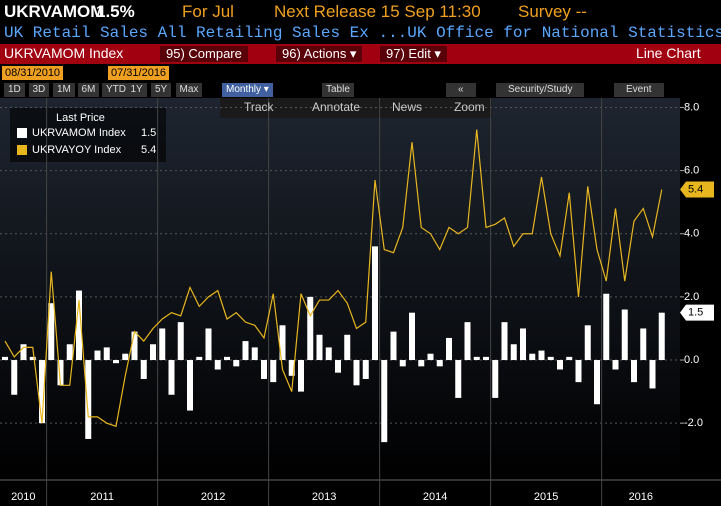 Image resolution: width=721 pixels, height=506 pixels. What do you see at coordinates (79, 133) in the screenshot?
I see `legend-label: UKRVAMOM Index` at bounding box center [79, 133].